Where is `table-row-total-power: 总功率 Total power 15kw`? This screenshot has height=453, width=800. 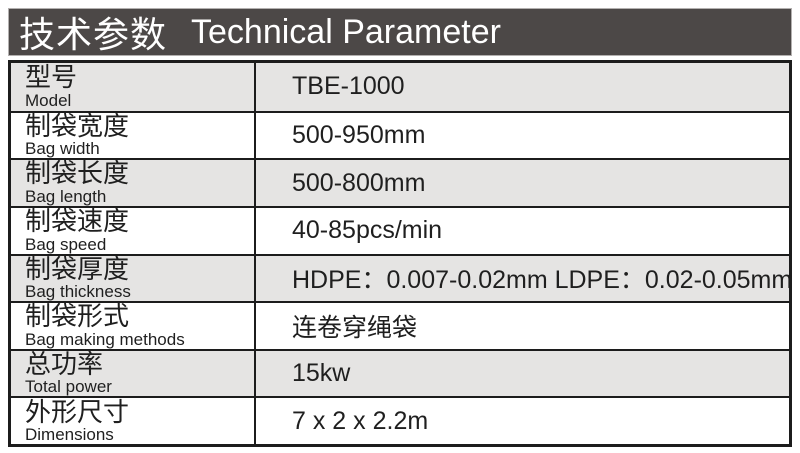
table-row-total-power: 总功率 Total power 15kw is located at coordinates (400, 372).